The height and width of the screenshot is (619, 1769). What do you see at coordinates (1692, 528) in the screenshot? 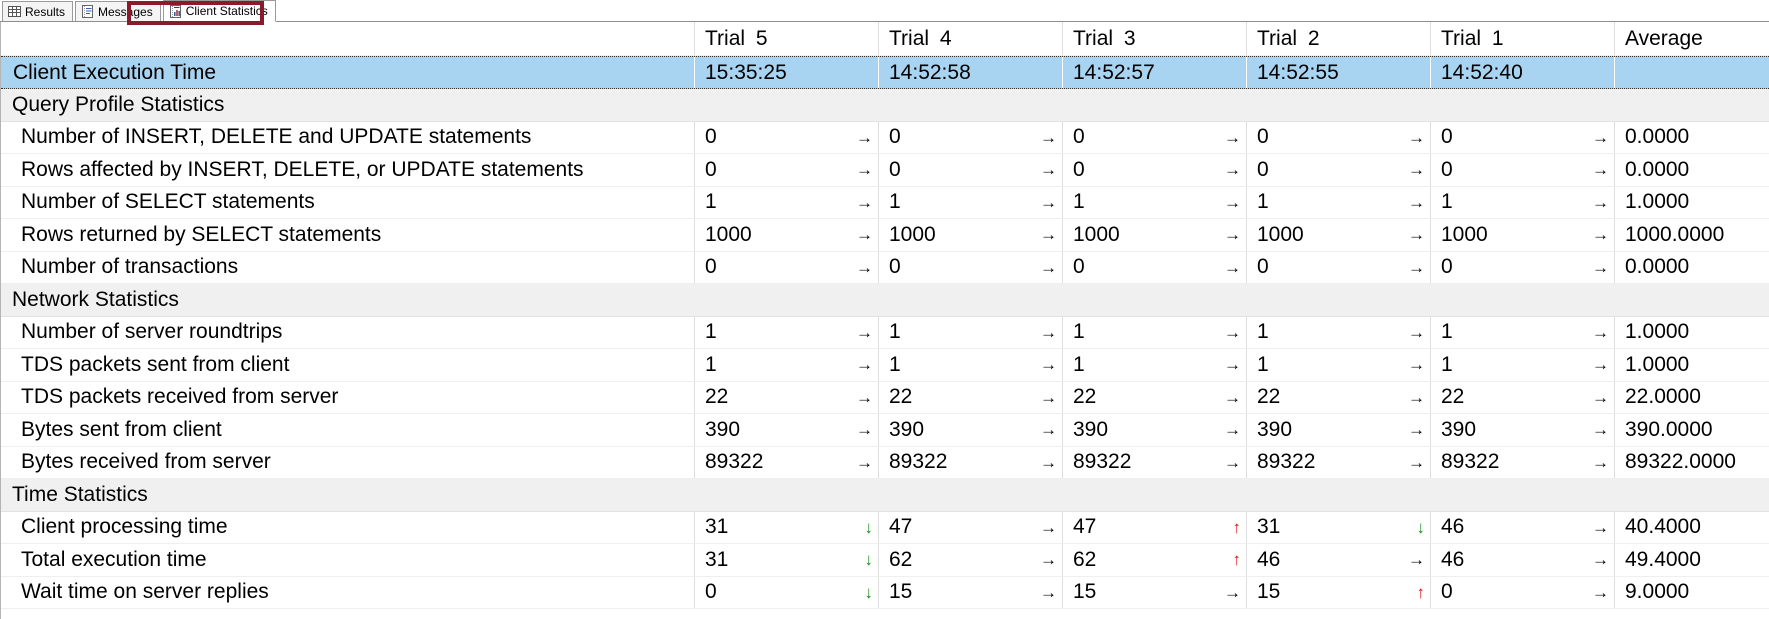
I see `average-value-cell: 40.4000` at bounding box center [1692, 528].